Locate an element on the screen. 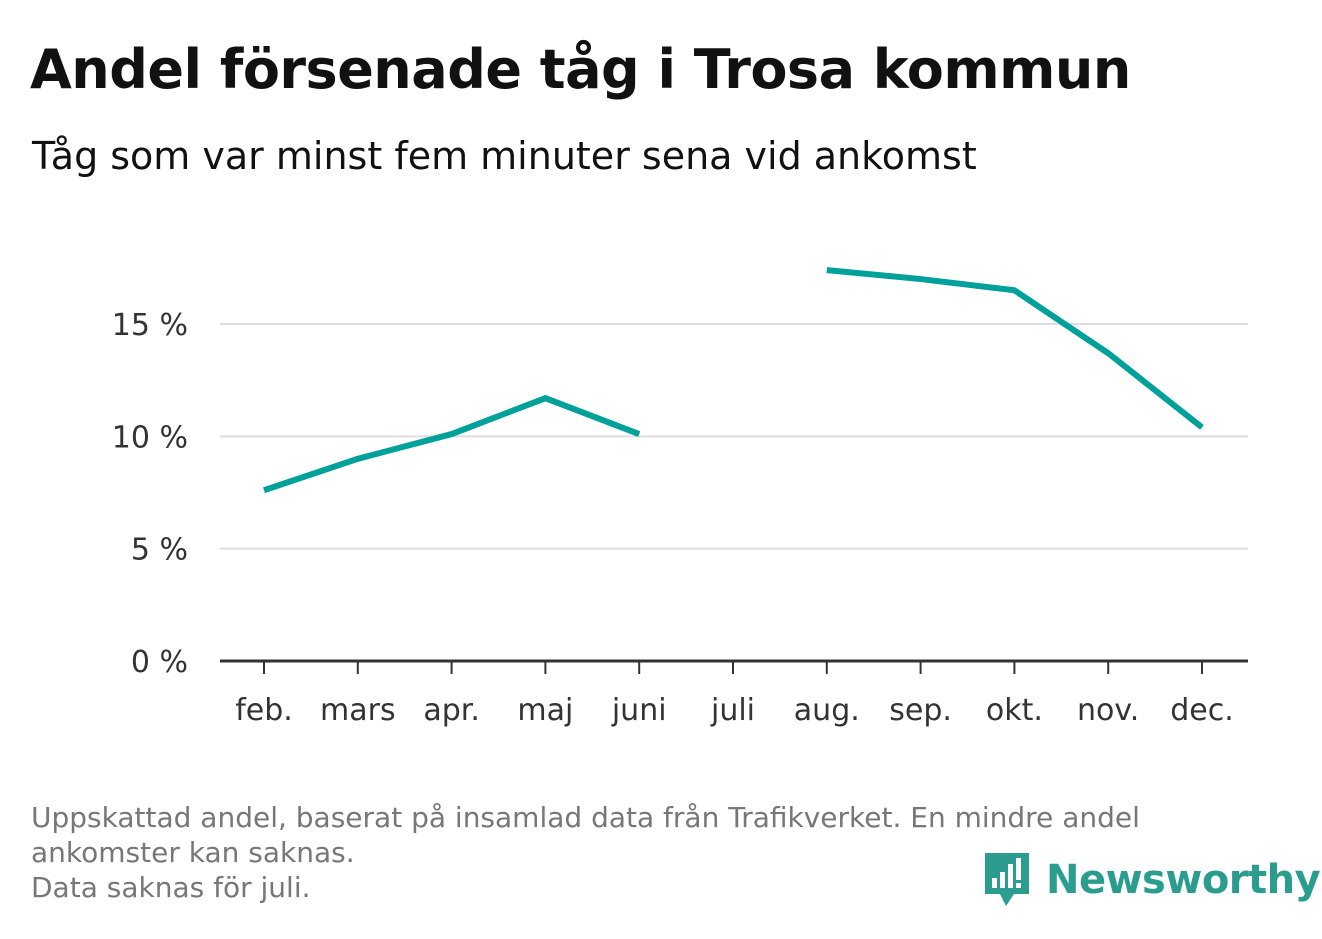 This screenshot has height=939, width=1322. x-tick-label: apr. is located at coordinates (451, 710).